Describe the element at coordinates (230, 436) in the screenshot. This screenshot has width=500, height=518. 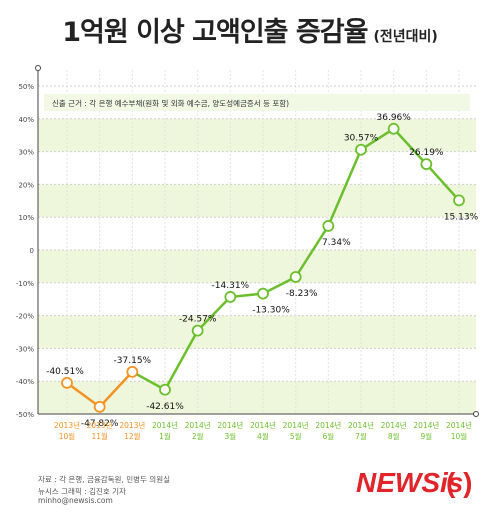
I see `x-tick-label-month: 3월` at that location.